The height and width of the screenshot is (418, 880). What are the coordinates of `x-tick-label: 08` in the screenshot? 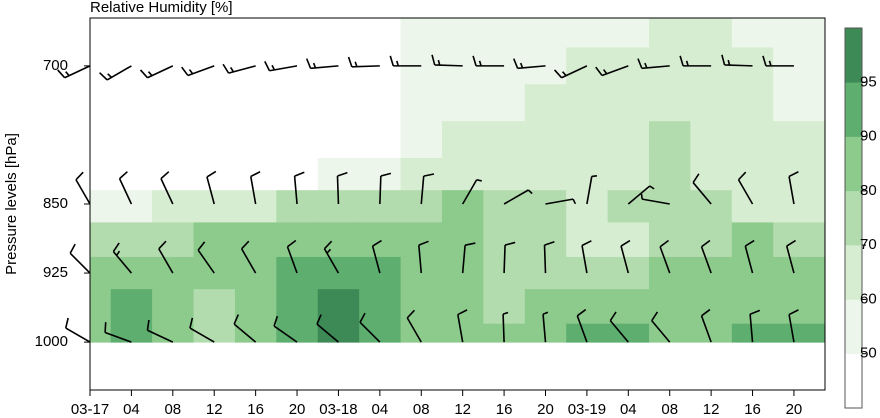 It's located at (421, 409).